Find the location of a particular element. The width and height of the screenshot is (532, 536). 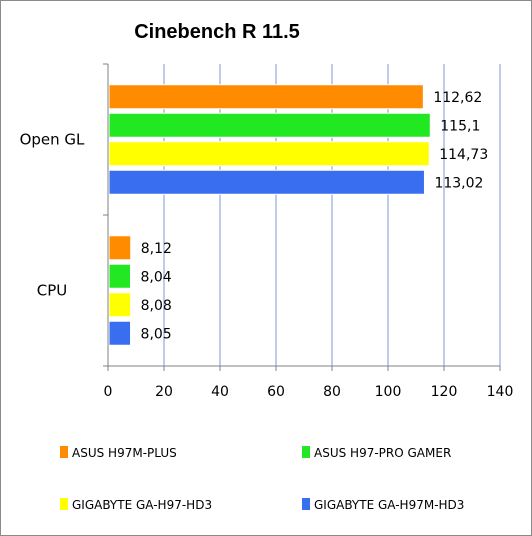

x-tick-label: 100 is located at coordinates (388, 392).